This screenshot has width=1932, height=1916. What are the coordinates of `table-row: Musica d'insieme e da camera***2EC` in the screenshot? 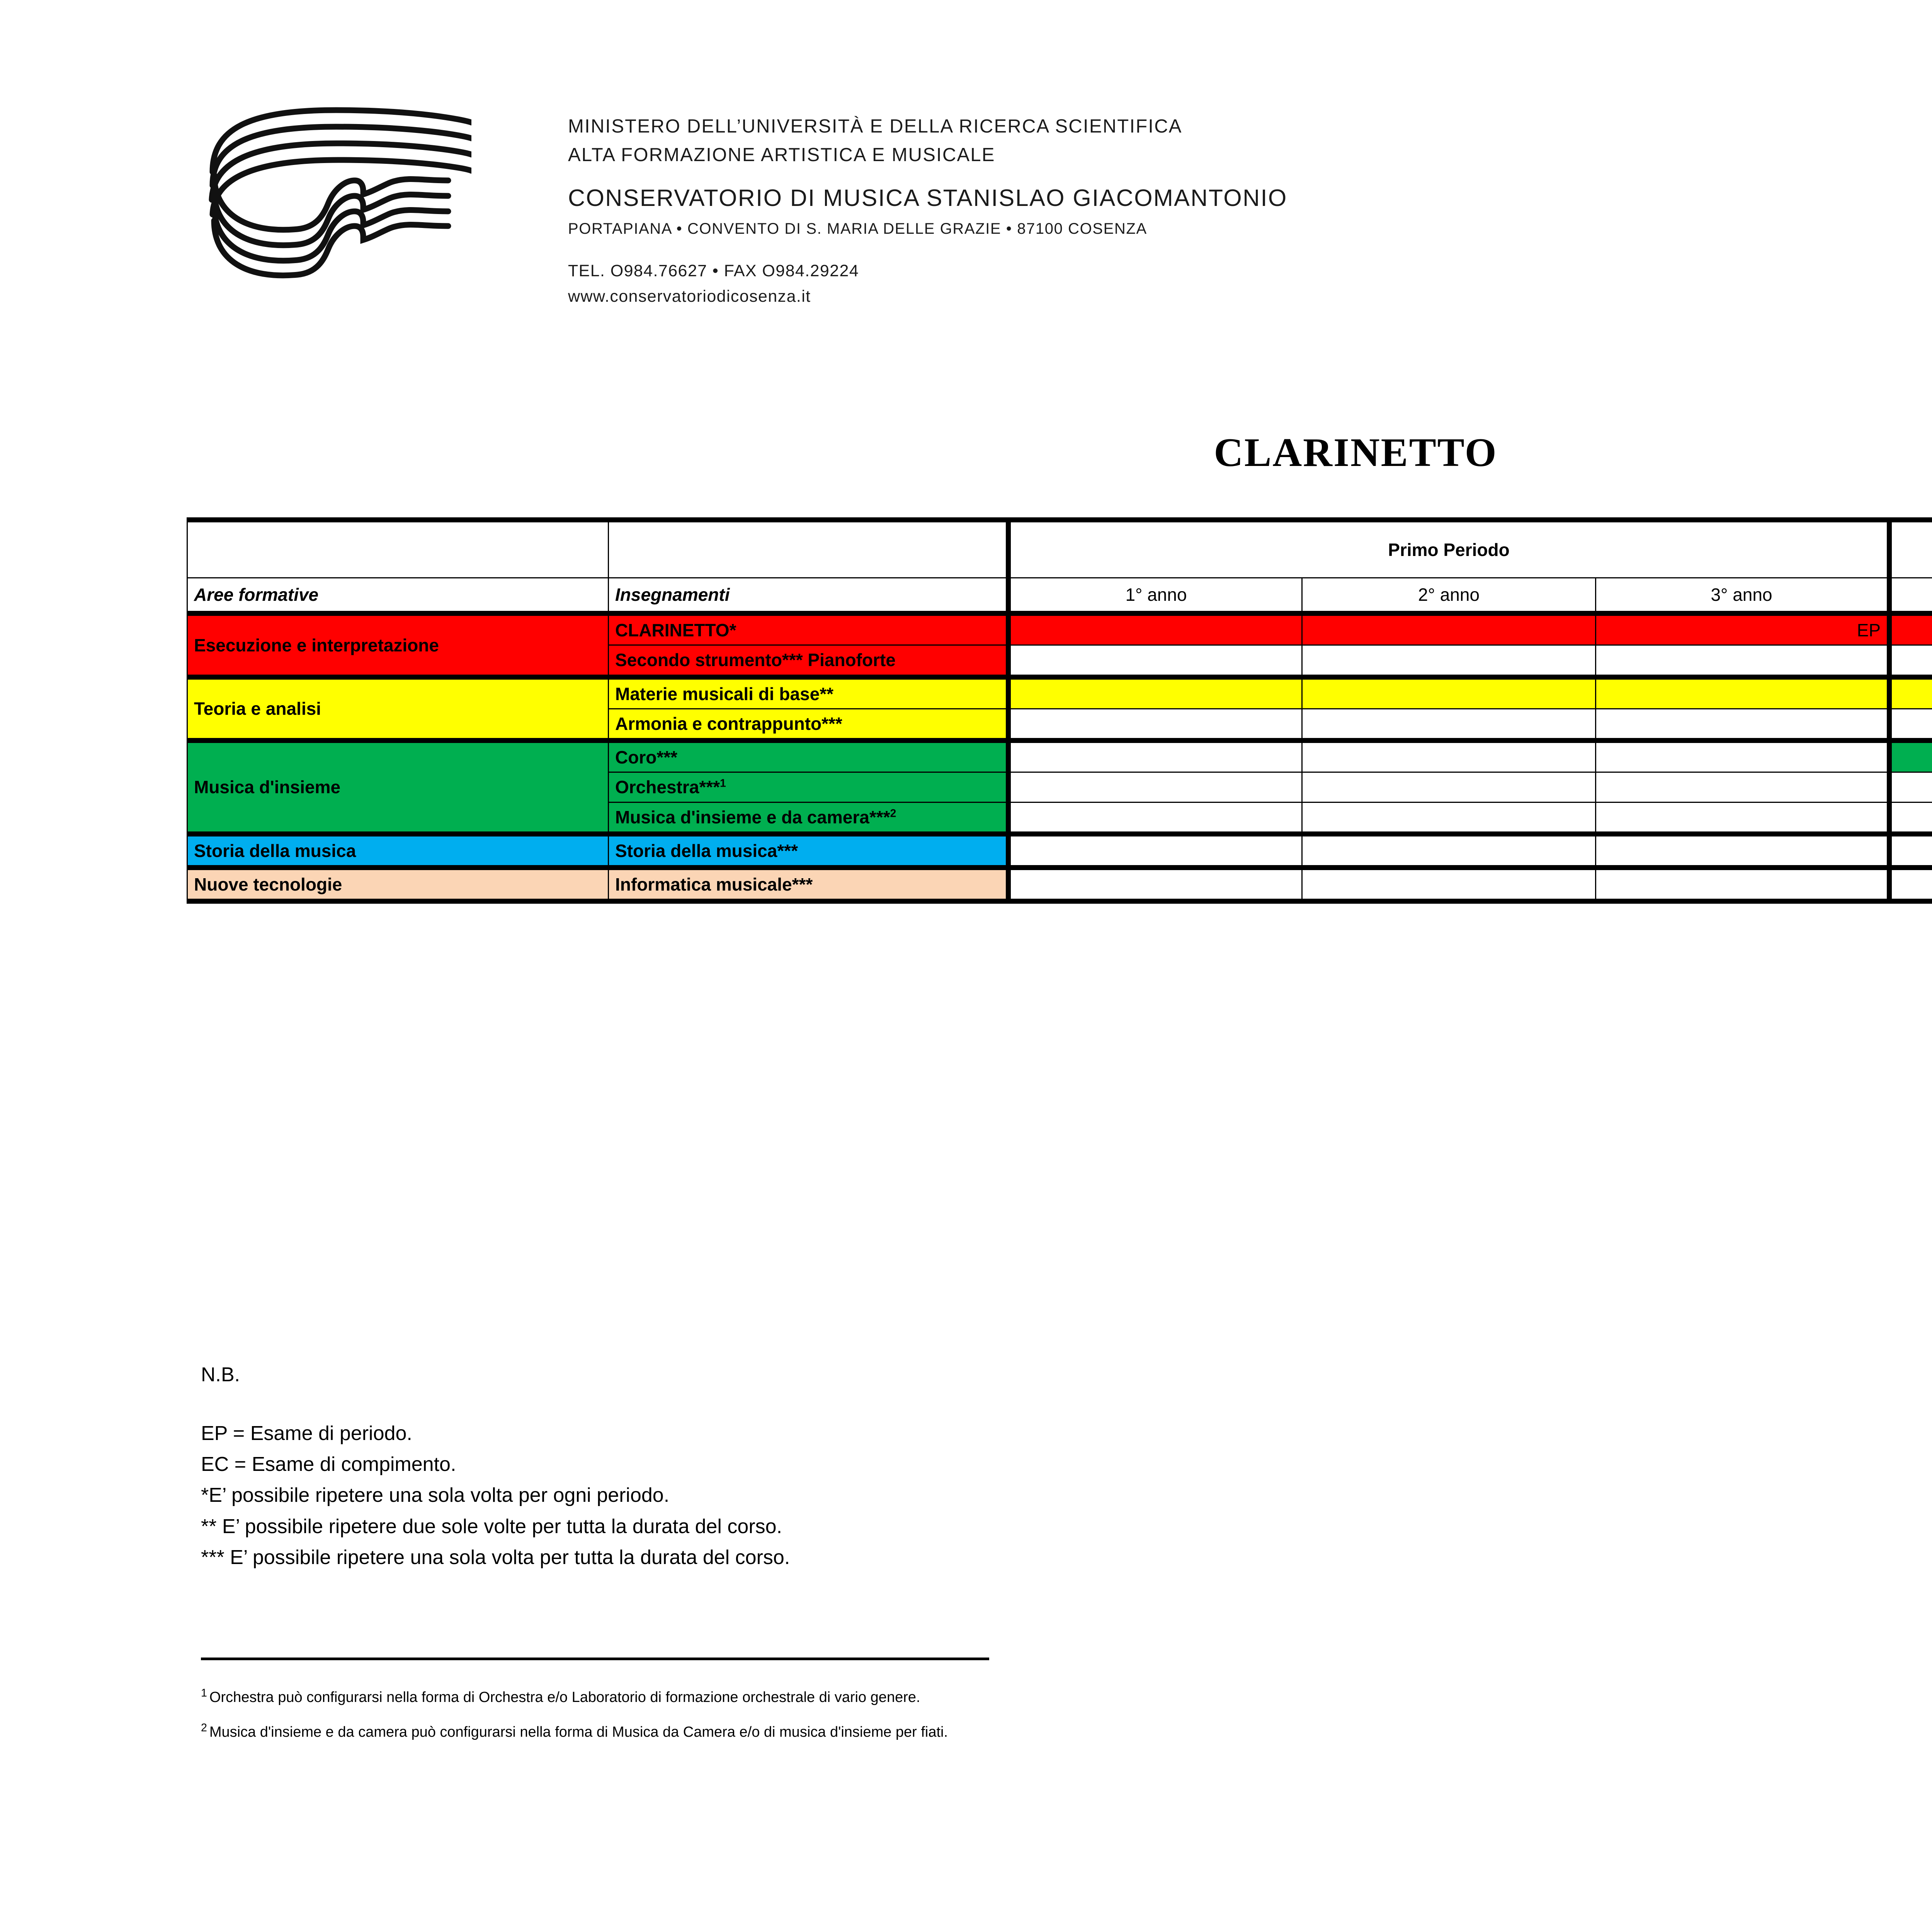 It's located at (1059, 818).